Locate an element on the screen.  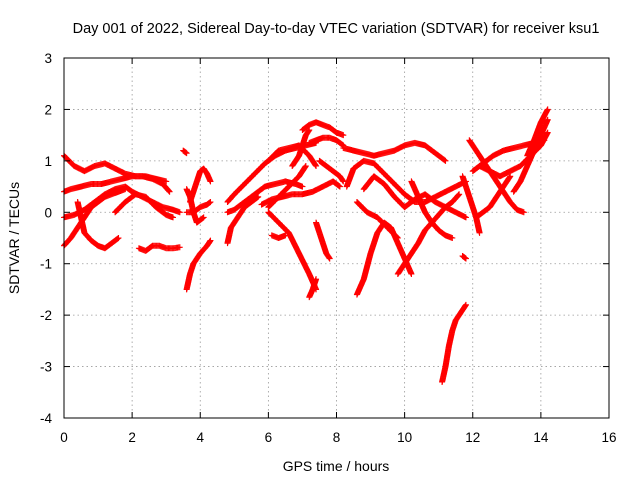
series-s42 is located at coordinates (530, 155).